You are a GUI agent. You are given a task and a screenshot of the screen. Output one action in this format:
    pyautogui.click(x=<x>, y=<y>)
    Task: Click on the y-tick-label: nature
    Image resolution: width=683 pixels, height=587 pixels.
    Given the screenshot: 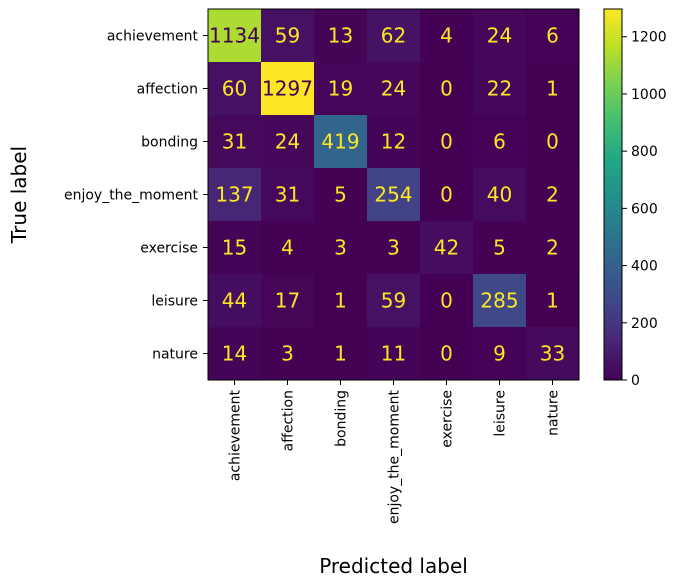 What is the action you would take?
    pyautogui.click(x=175, y=355)
    